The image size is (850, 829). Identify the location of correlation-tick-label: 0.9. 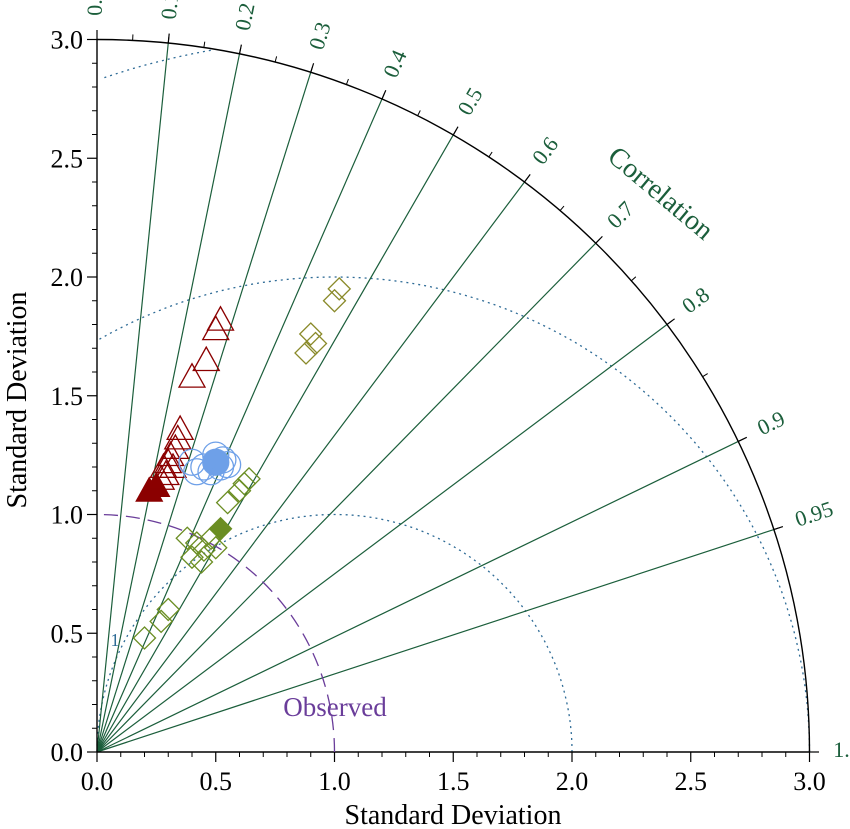
(771, 423).